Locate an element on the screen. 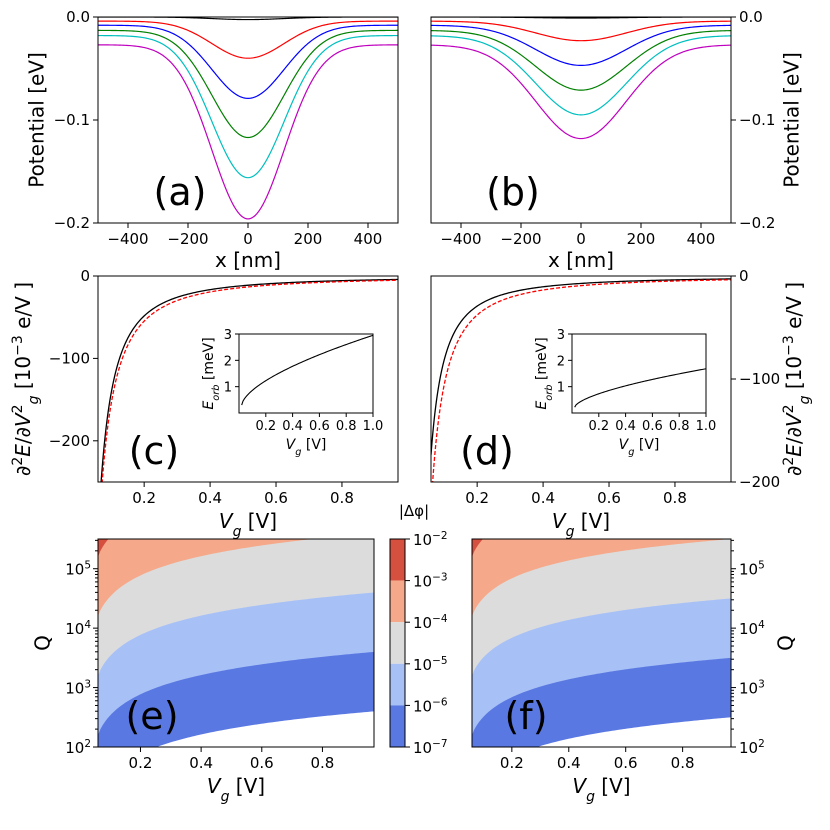 Image resolution: width=830 pixels, height=830 pixels. panel-f: 0.2 0.4 0.6 0.8 10² 10³ 10⁴ 10⁵ Vg [V] Q (f) is located at coordinates (634, 671).